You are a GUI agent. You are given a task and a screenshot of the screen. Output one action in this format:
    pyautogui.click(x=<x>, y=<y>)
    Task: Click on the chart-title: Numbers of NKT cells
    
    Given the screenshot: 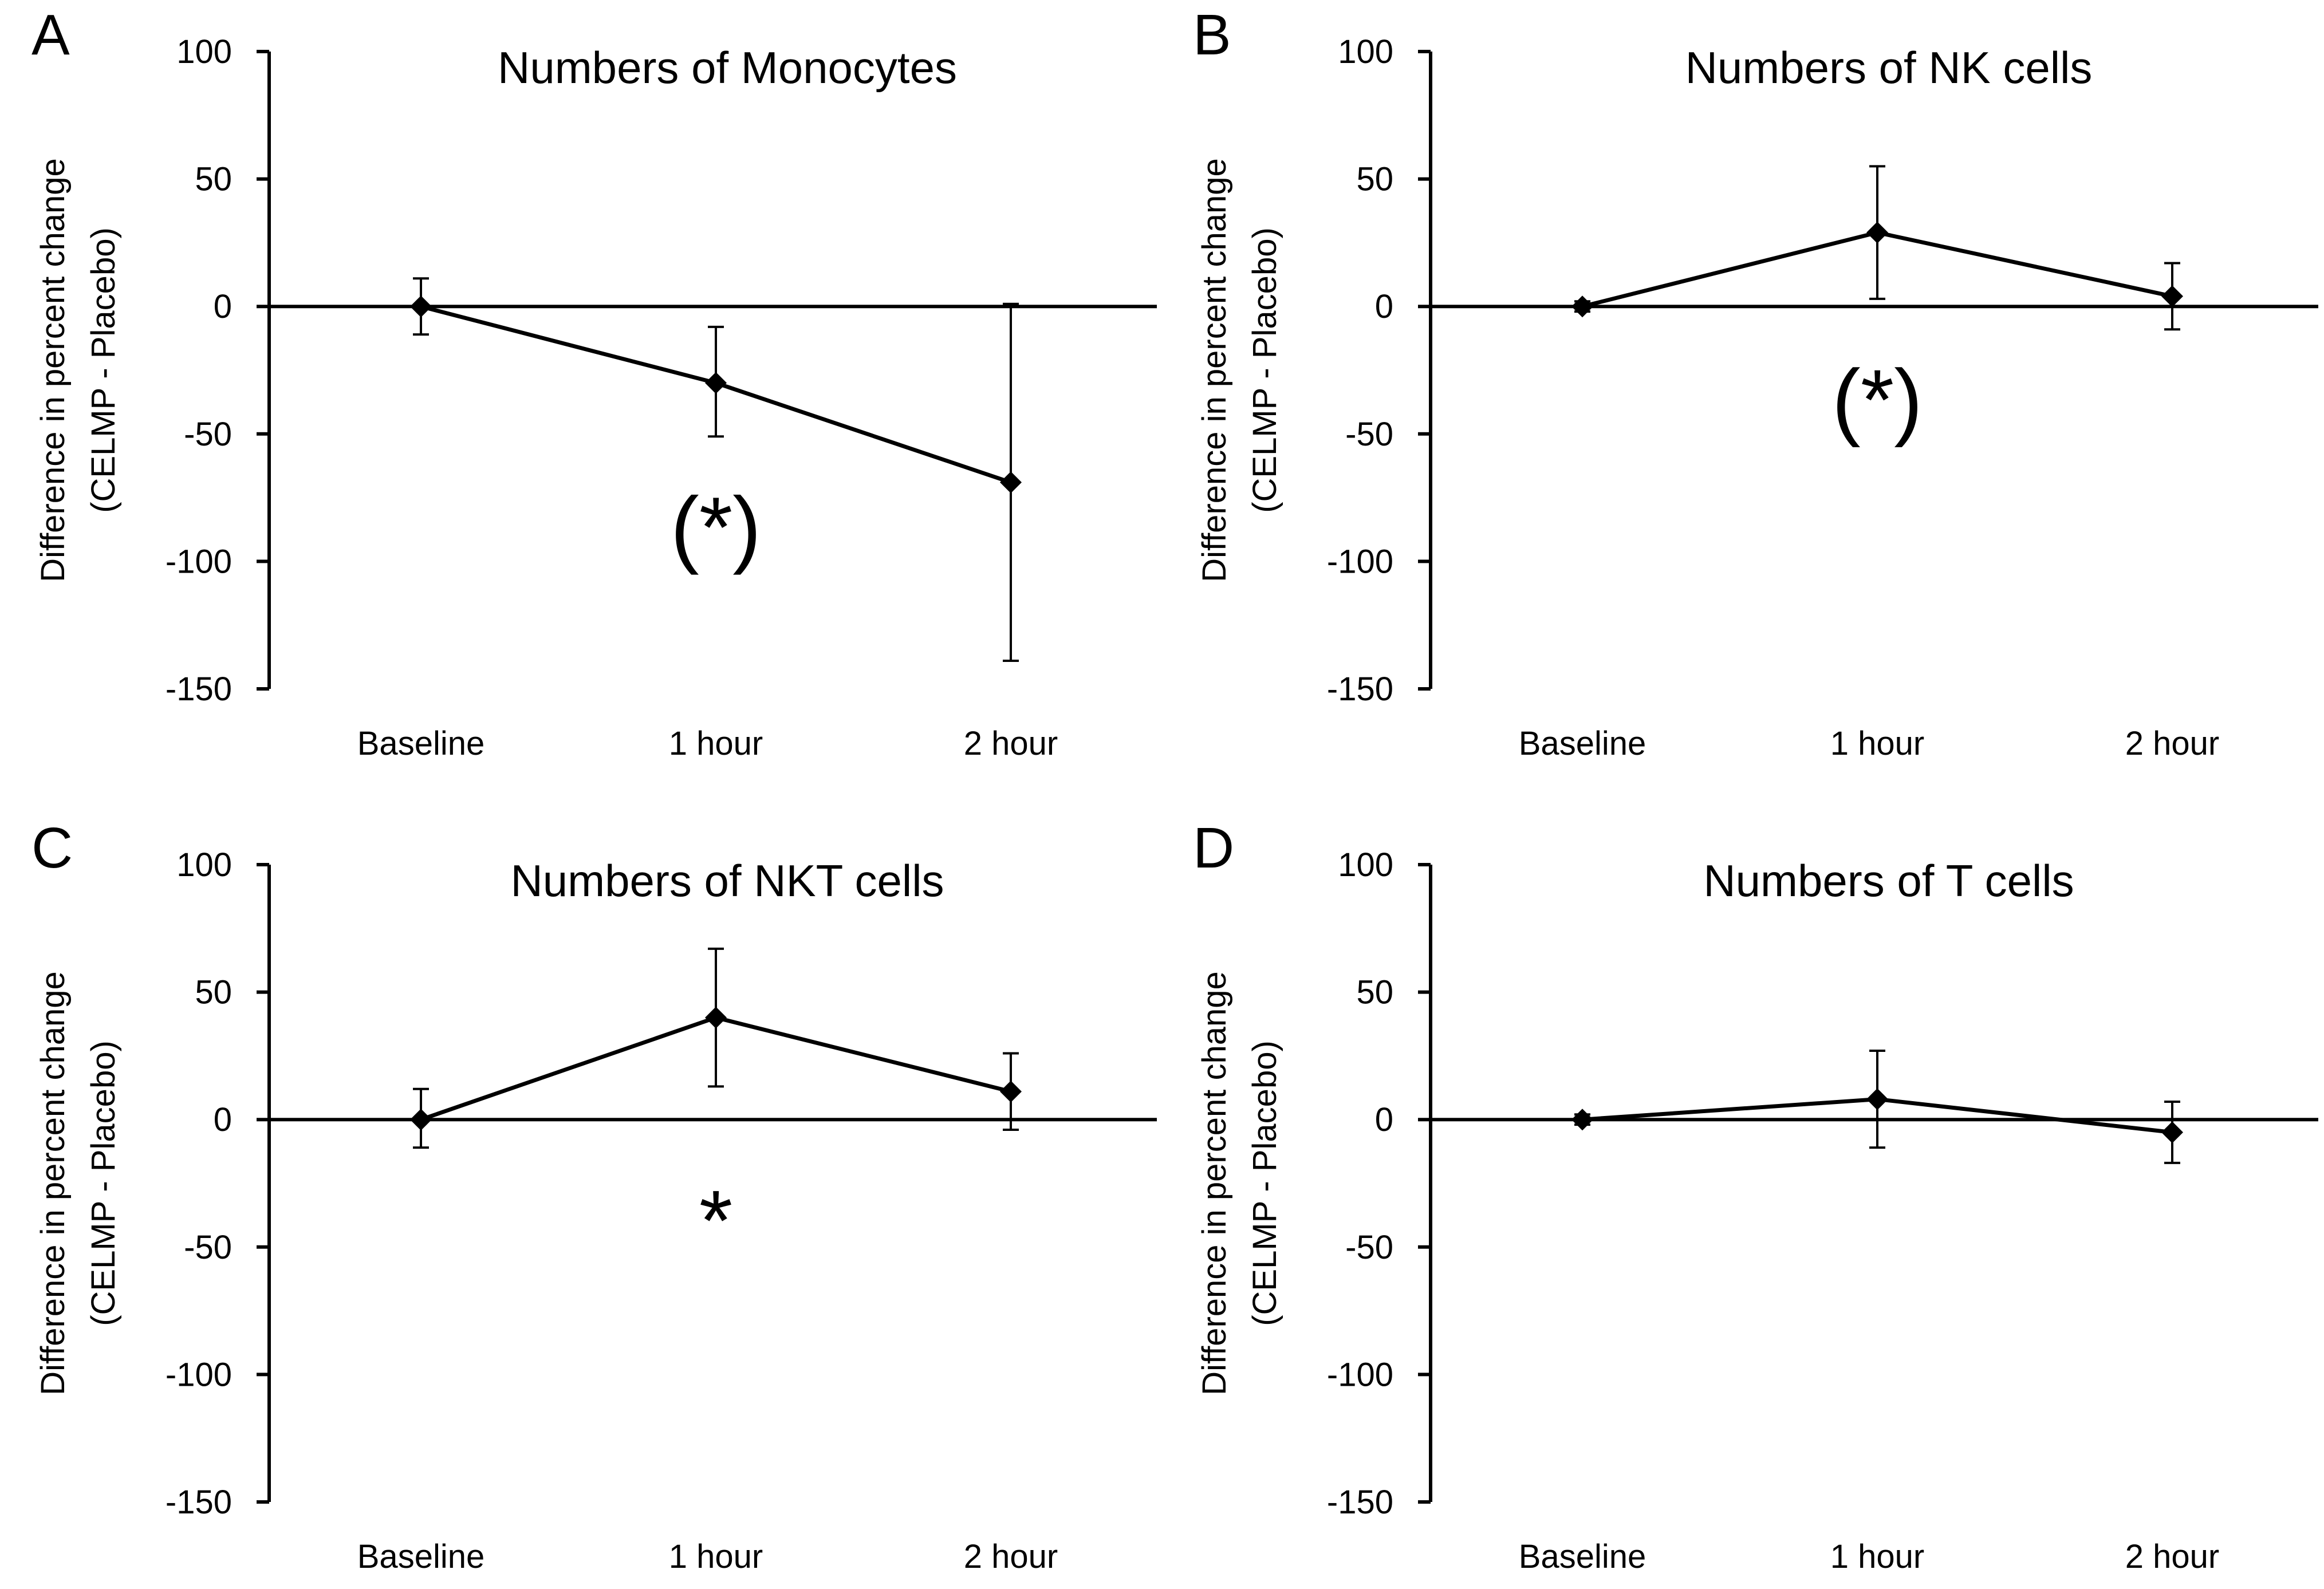 What is the action you would take?
    pyautogui.click(x=727, y=881)
    